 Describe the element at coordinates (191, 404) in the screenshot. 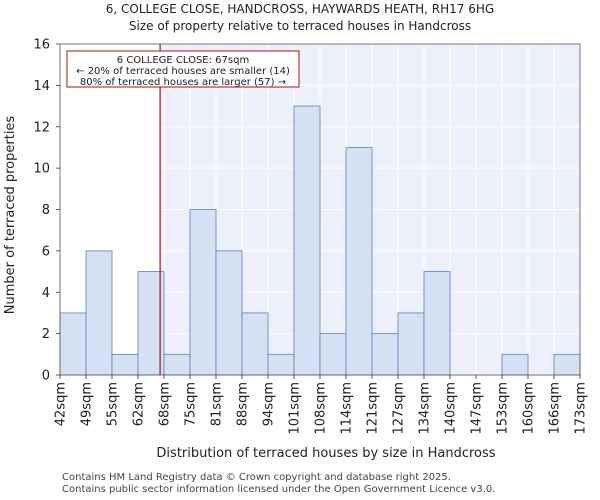

I see `x-tick-label: 75sqm` at that location.